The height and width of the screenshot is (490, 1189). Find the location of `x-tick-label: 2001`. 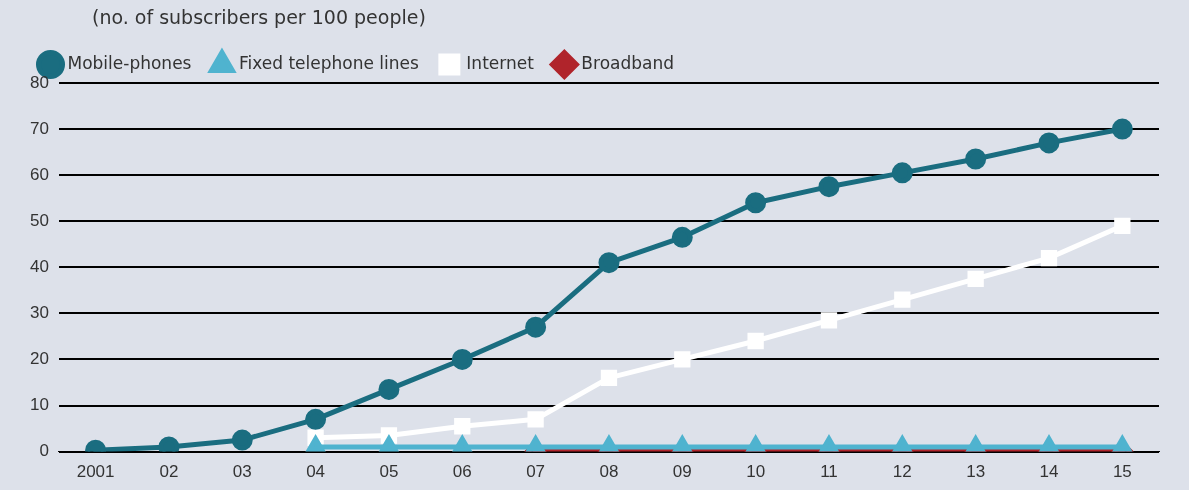

x-tick-label: 2001 is located at coordinates (95, 472).